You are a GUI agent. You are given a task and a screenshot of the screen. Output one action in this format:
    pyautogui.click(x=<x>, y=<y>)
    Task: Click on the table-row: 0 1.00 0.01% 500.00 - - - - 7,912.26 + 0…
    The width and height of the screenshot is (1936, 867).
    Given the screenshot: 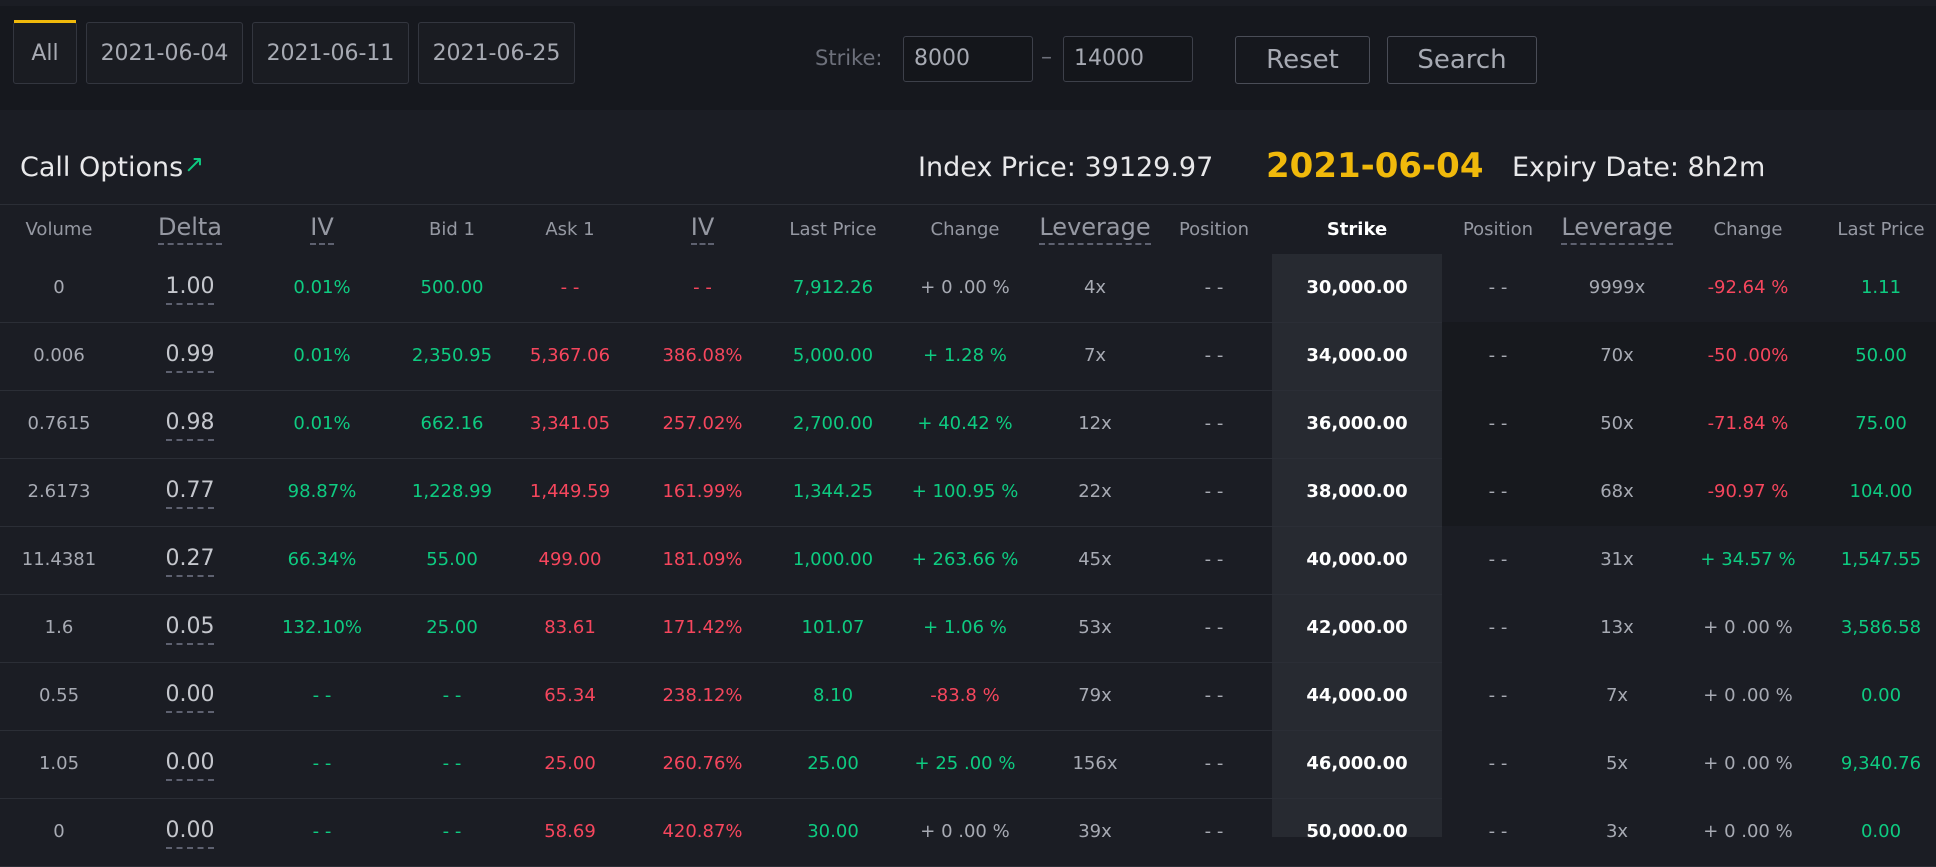 What is the action you would take?
    pyautogui.click(x=968, y=288)
    